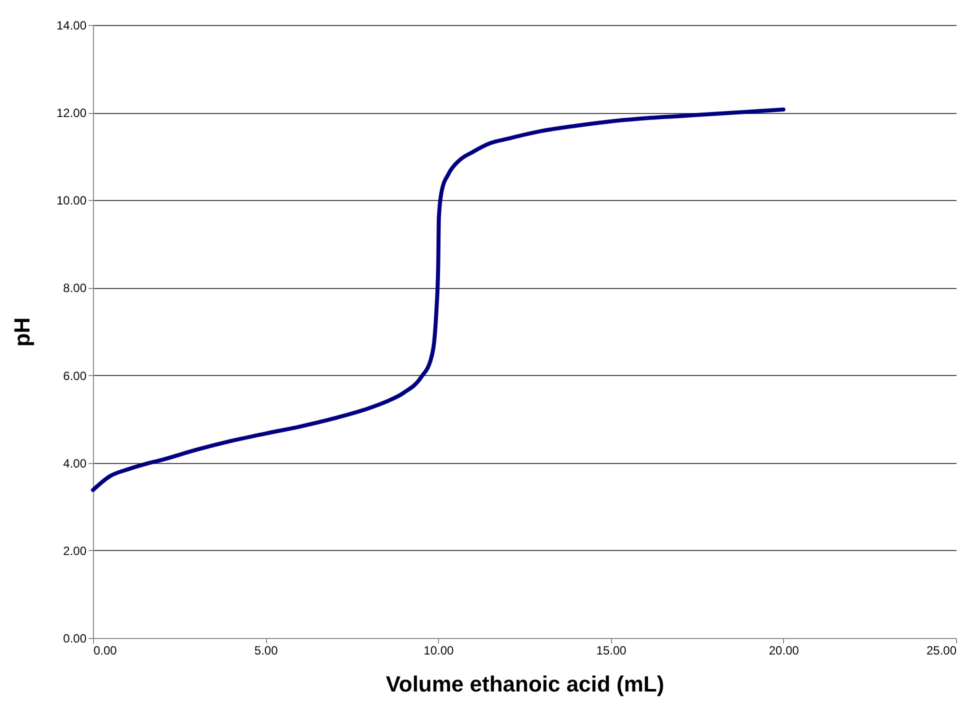 The width and height of the screenshot is (979, 704). I want to click on x-tick-label: 20.00, so click(784, 651).